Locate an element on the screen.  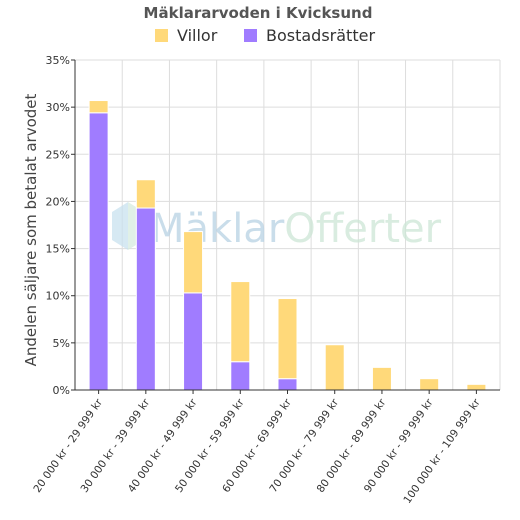
y-tick-label: 0% is located at coordinates (61, 390).